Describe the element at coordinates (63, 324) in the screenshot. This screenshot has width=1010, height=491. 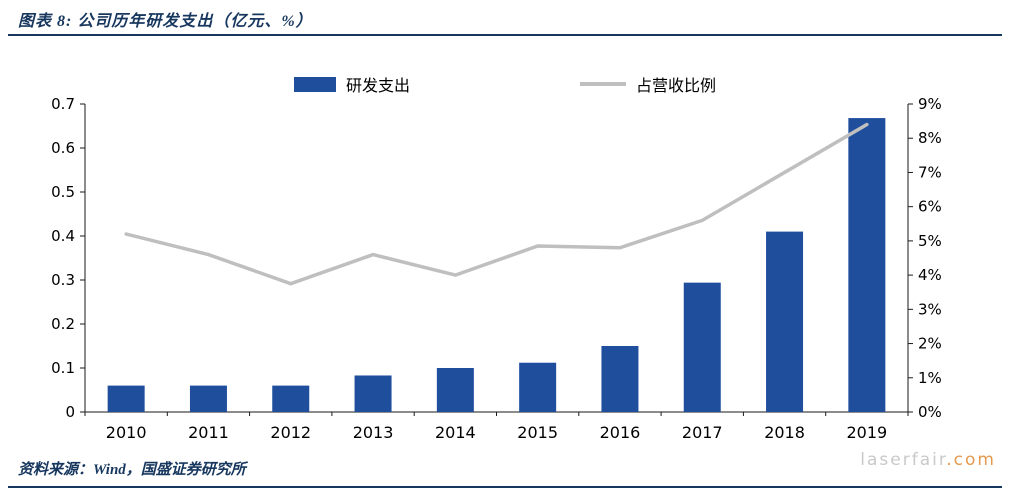
I see `svg-text: 0.2` at that location.